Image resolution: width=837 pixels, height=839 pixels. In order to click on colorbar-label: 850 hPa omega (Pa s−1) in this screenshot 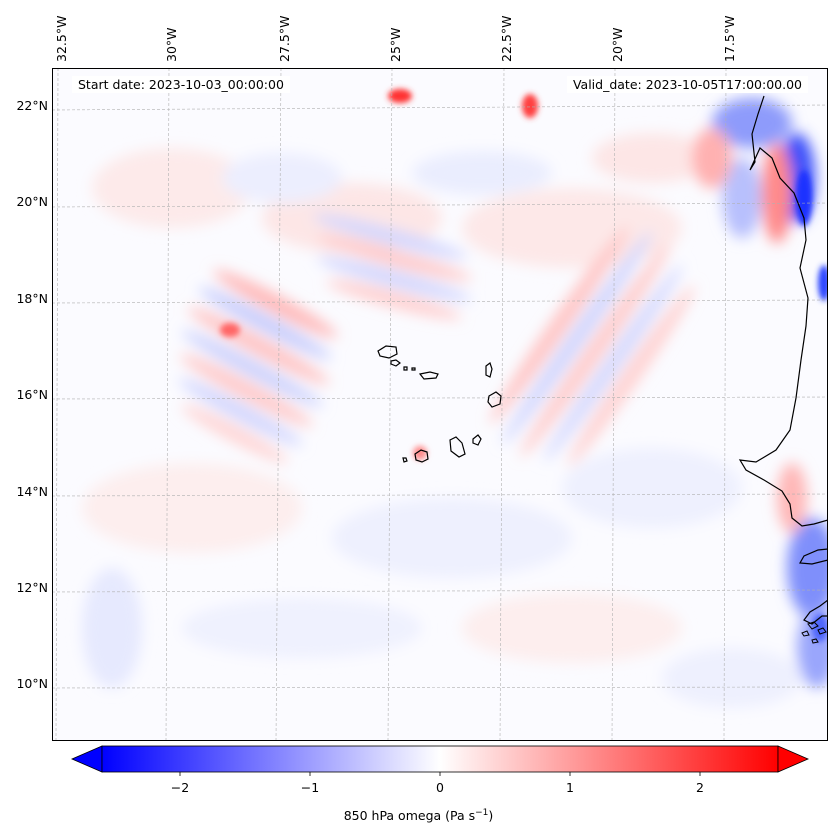, I will do `click(418, 816)`.